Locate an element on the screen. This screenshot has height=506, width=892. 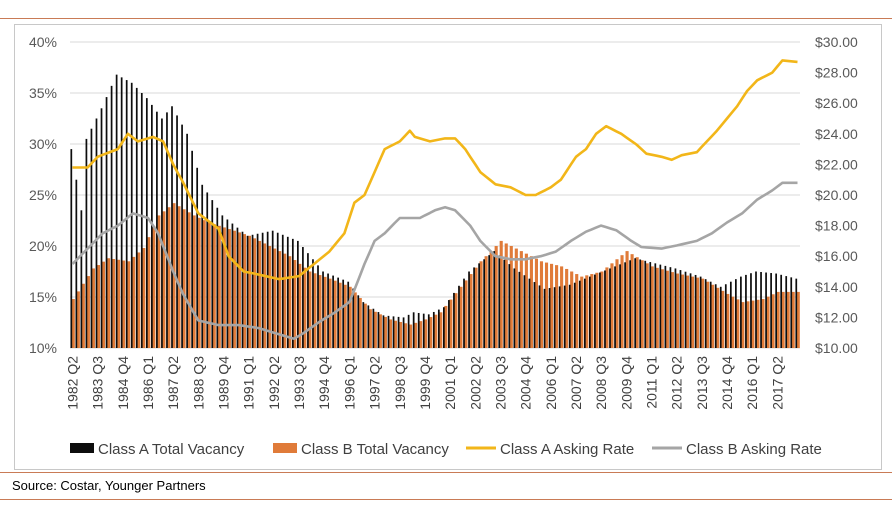
y-axis-left: 40% 35% 30% 25% 20% 15% 10% is located at coordinates (43, 195).